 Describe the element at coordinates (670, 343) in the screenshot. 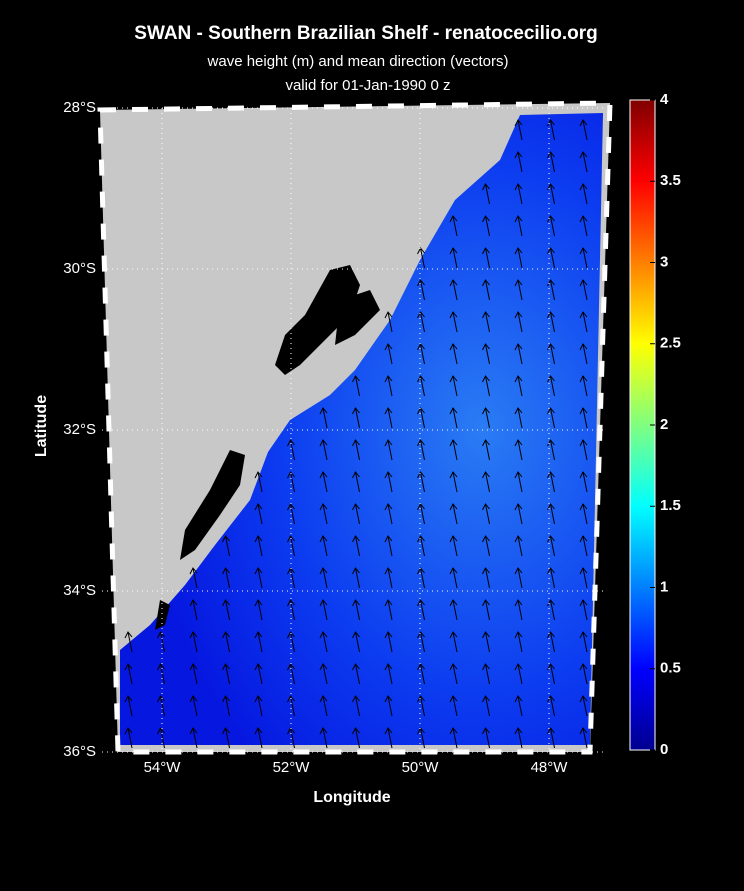

I see `colorbar-tick-label: 2.5` at that location.